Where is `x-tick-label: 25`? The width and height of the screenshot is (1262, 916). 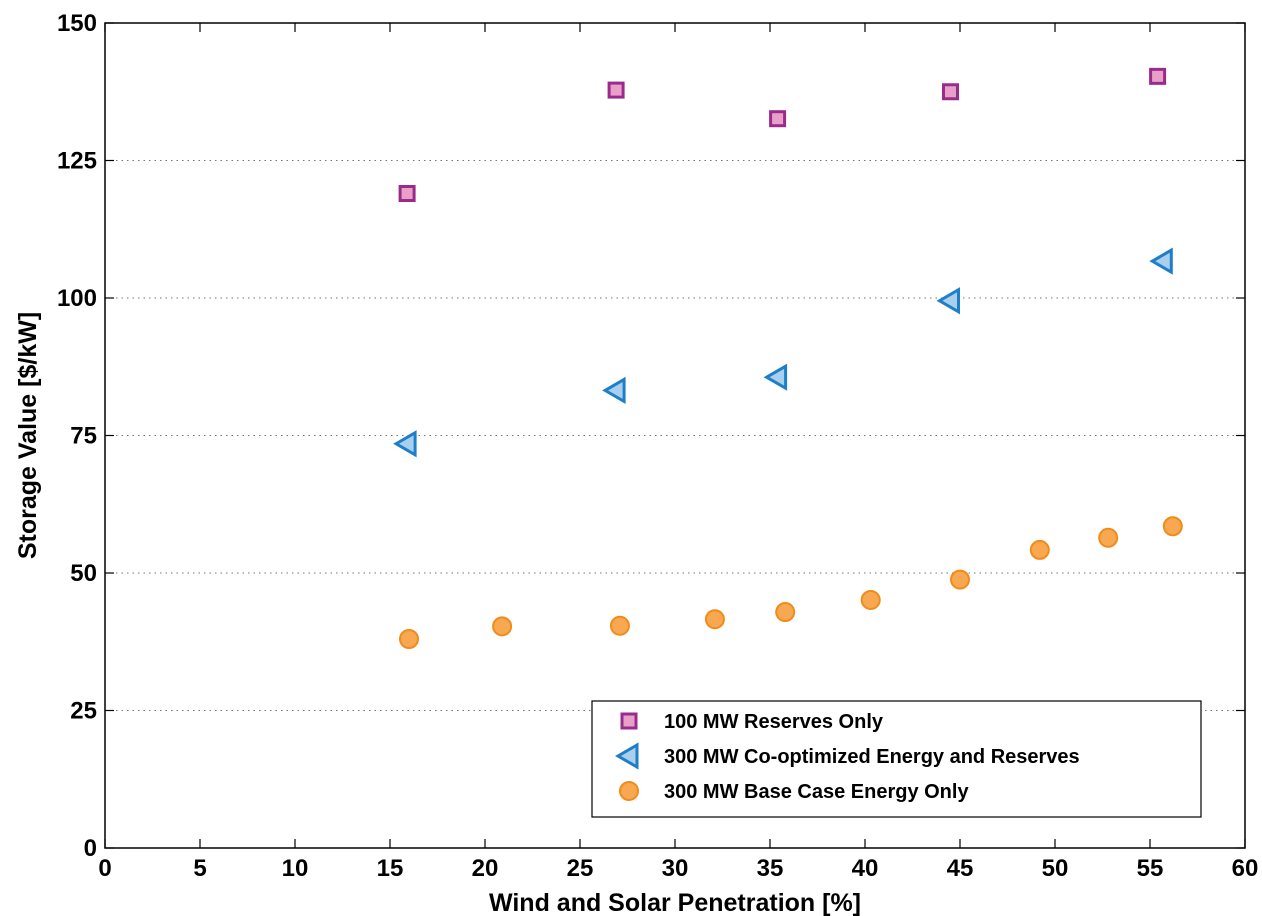 x-tick-label: 25 is located at coordinates (580, 868).